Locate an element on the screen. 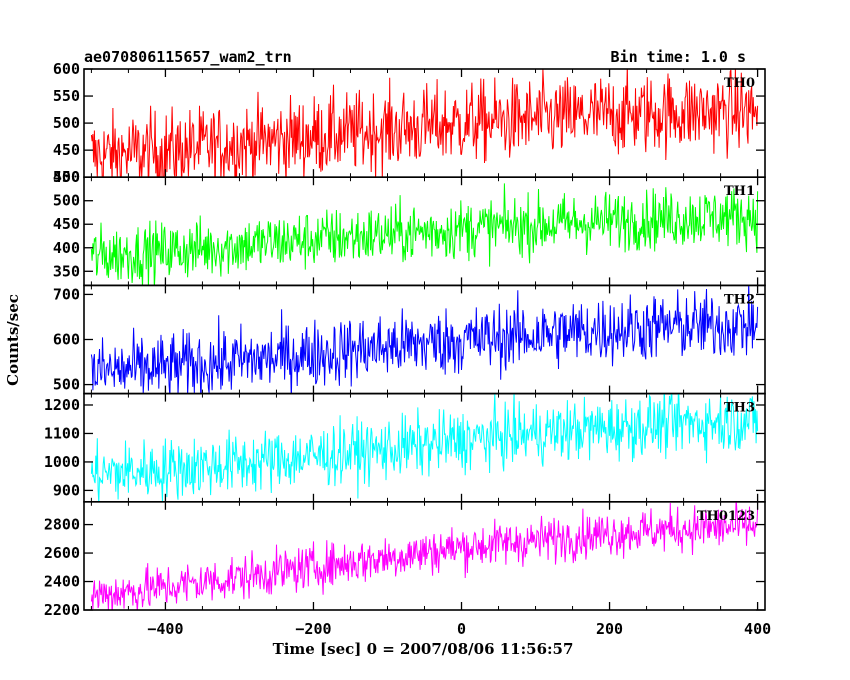  panel-th1: 350 400 450 500 550 TH1 is located at coordinates (409, 227).